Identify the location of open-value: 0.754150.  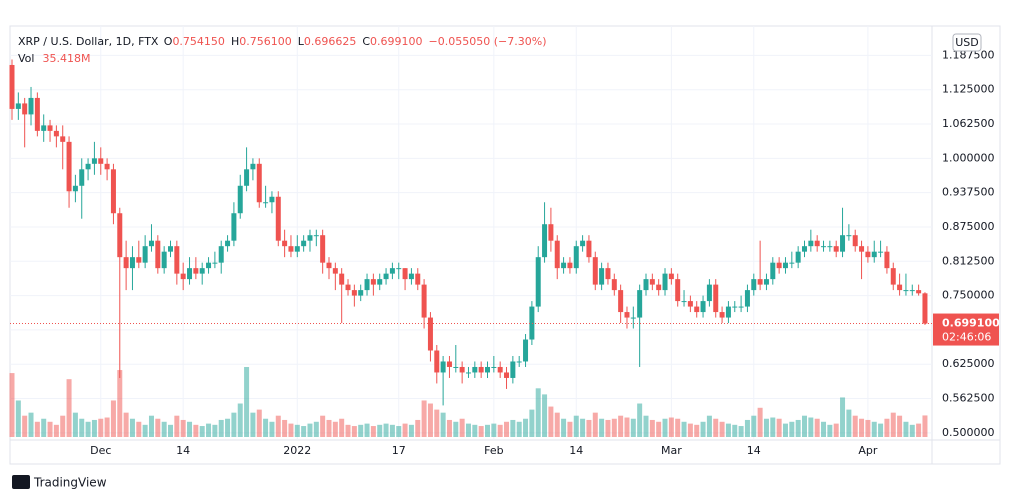
(198, 41).